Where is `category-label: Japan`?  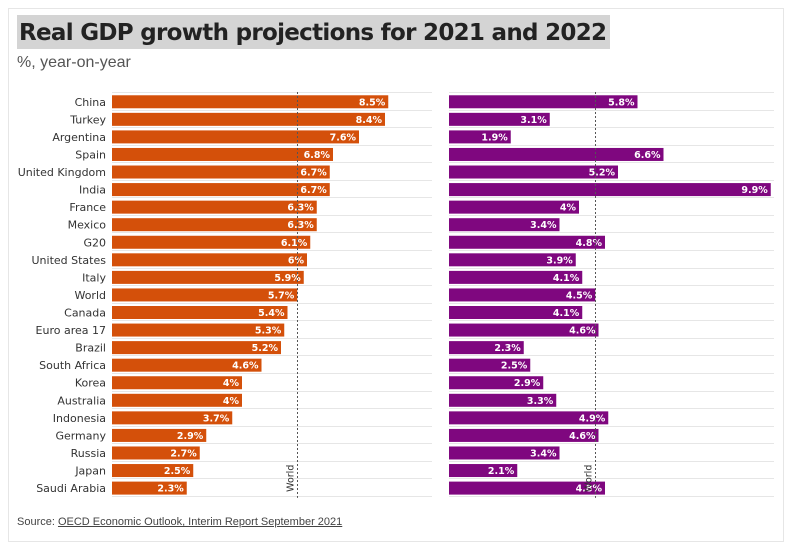
category-label: Japan is located at coordinates (90, 471).